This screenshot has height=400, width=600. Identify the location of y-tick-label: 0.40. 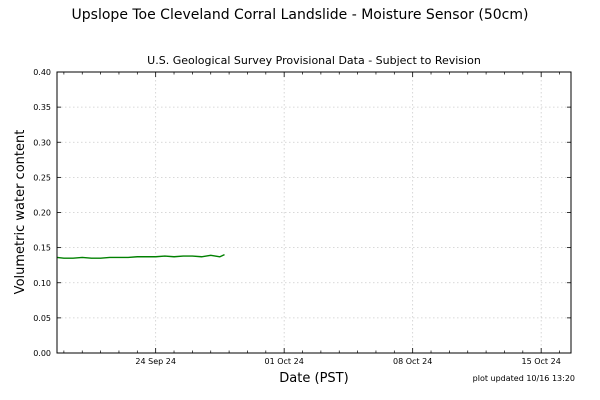
(42, 72).